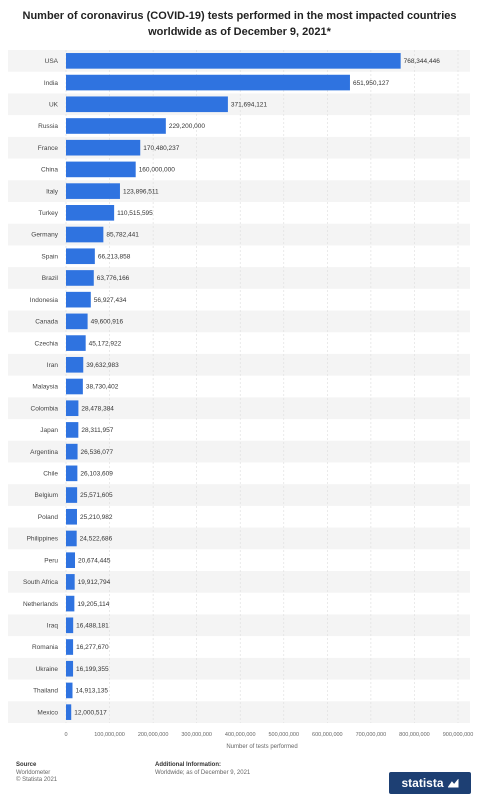 This screenshot has height=800, width=479. I want to click on category-label: Germany, so click(44, 235).